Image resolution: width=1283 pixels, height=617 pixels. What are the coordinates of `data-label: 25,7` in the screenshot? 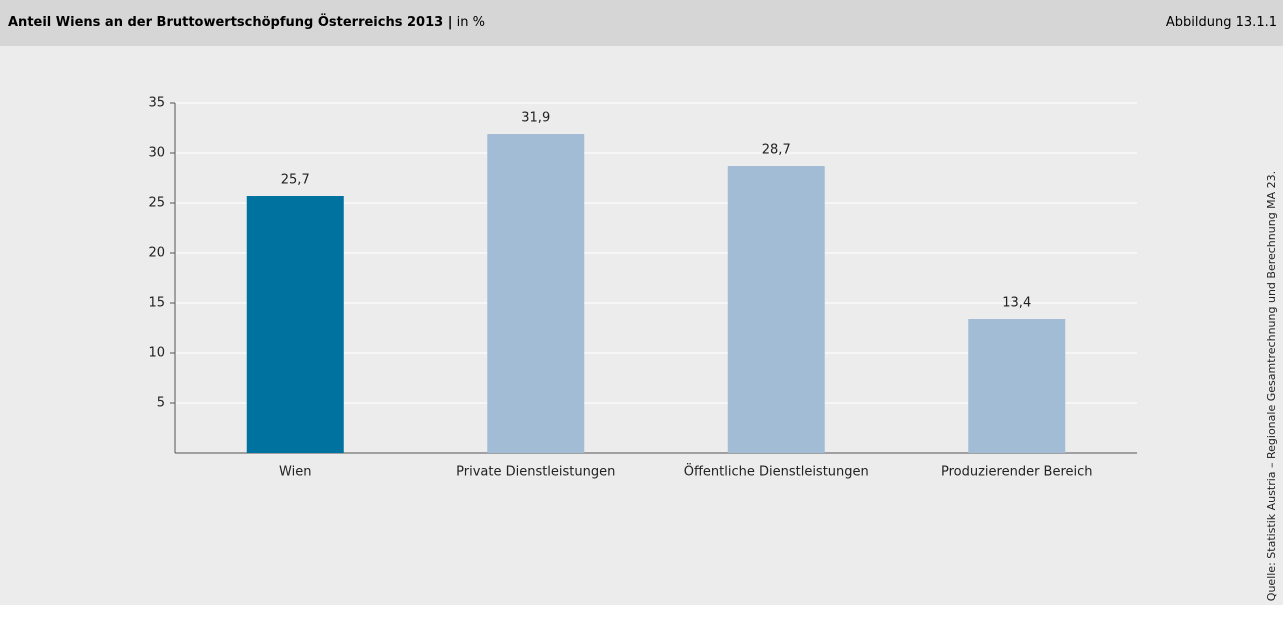 It's located at (295, 180).